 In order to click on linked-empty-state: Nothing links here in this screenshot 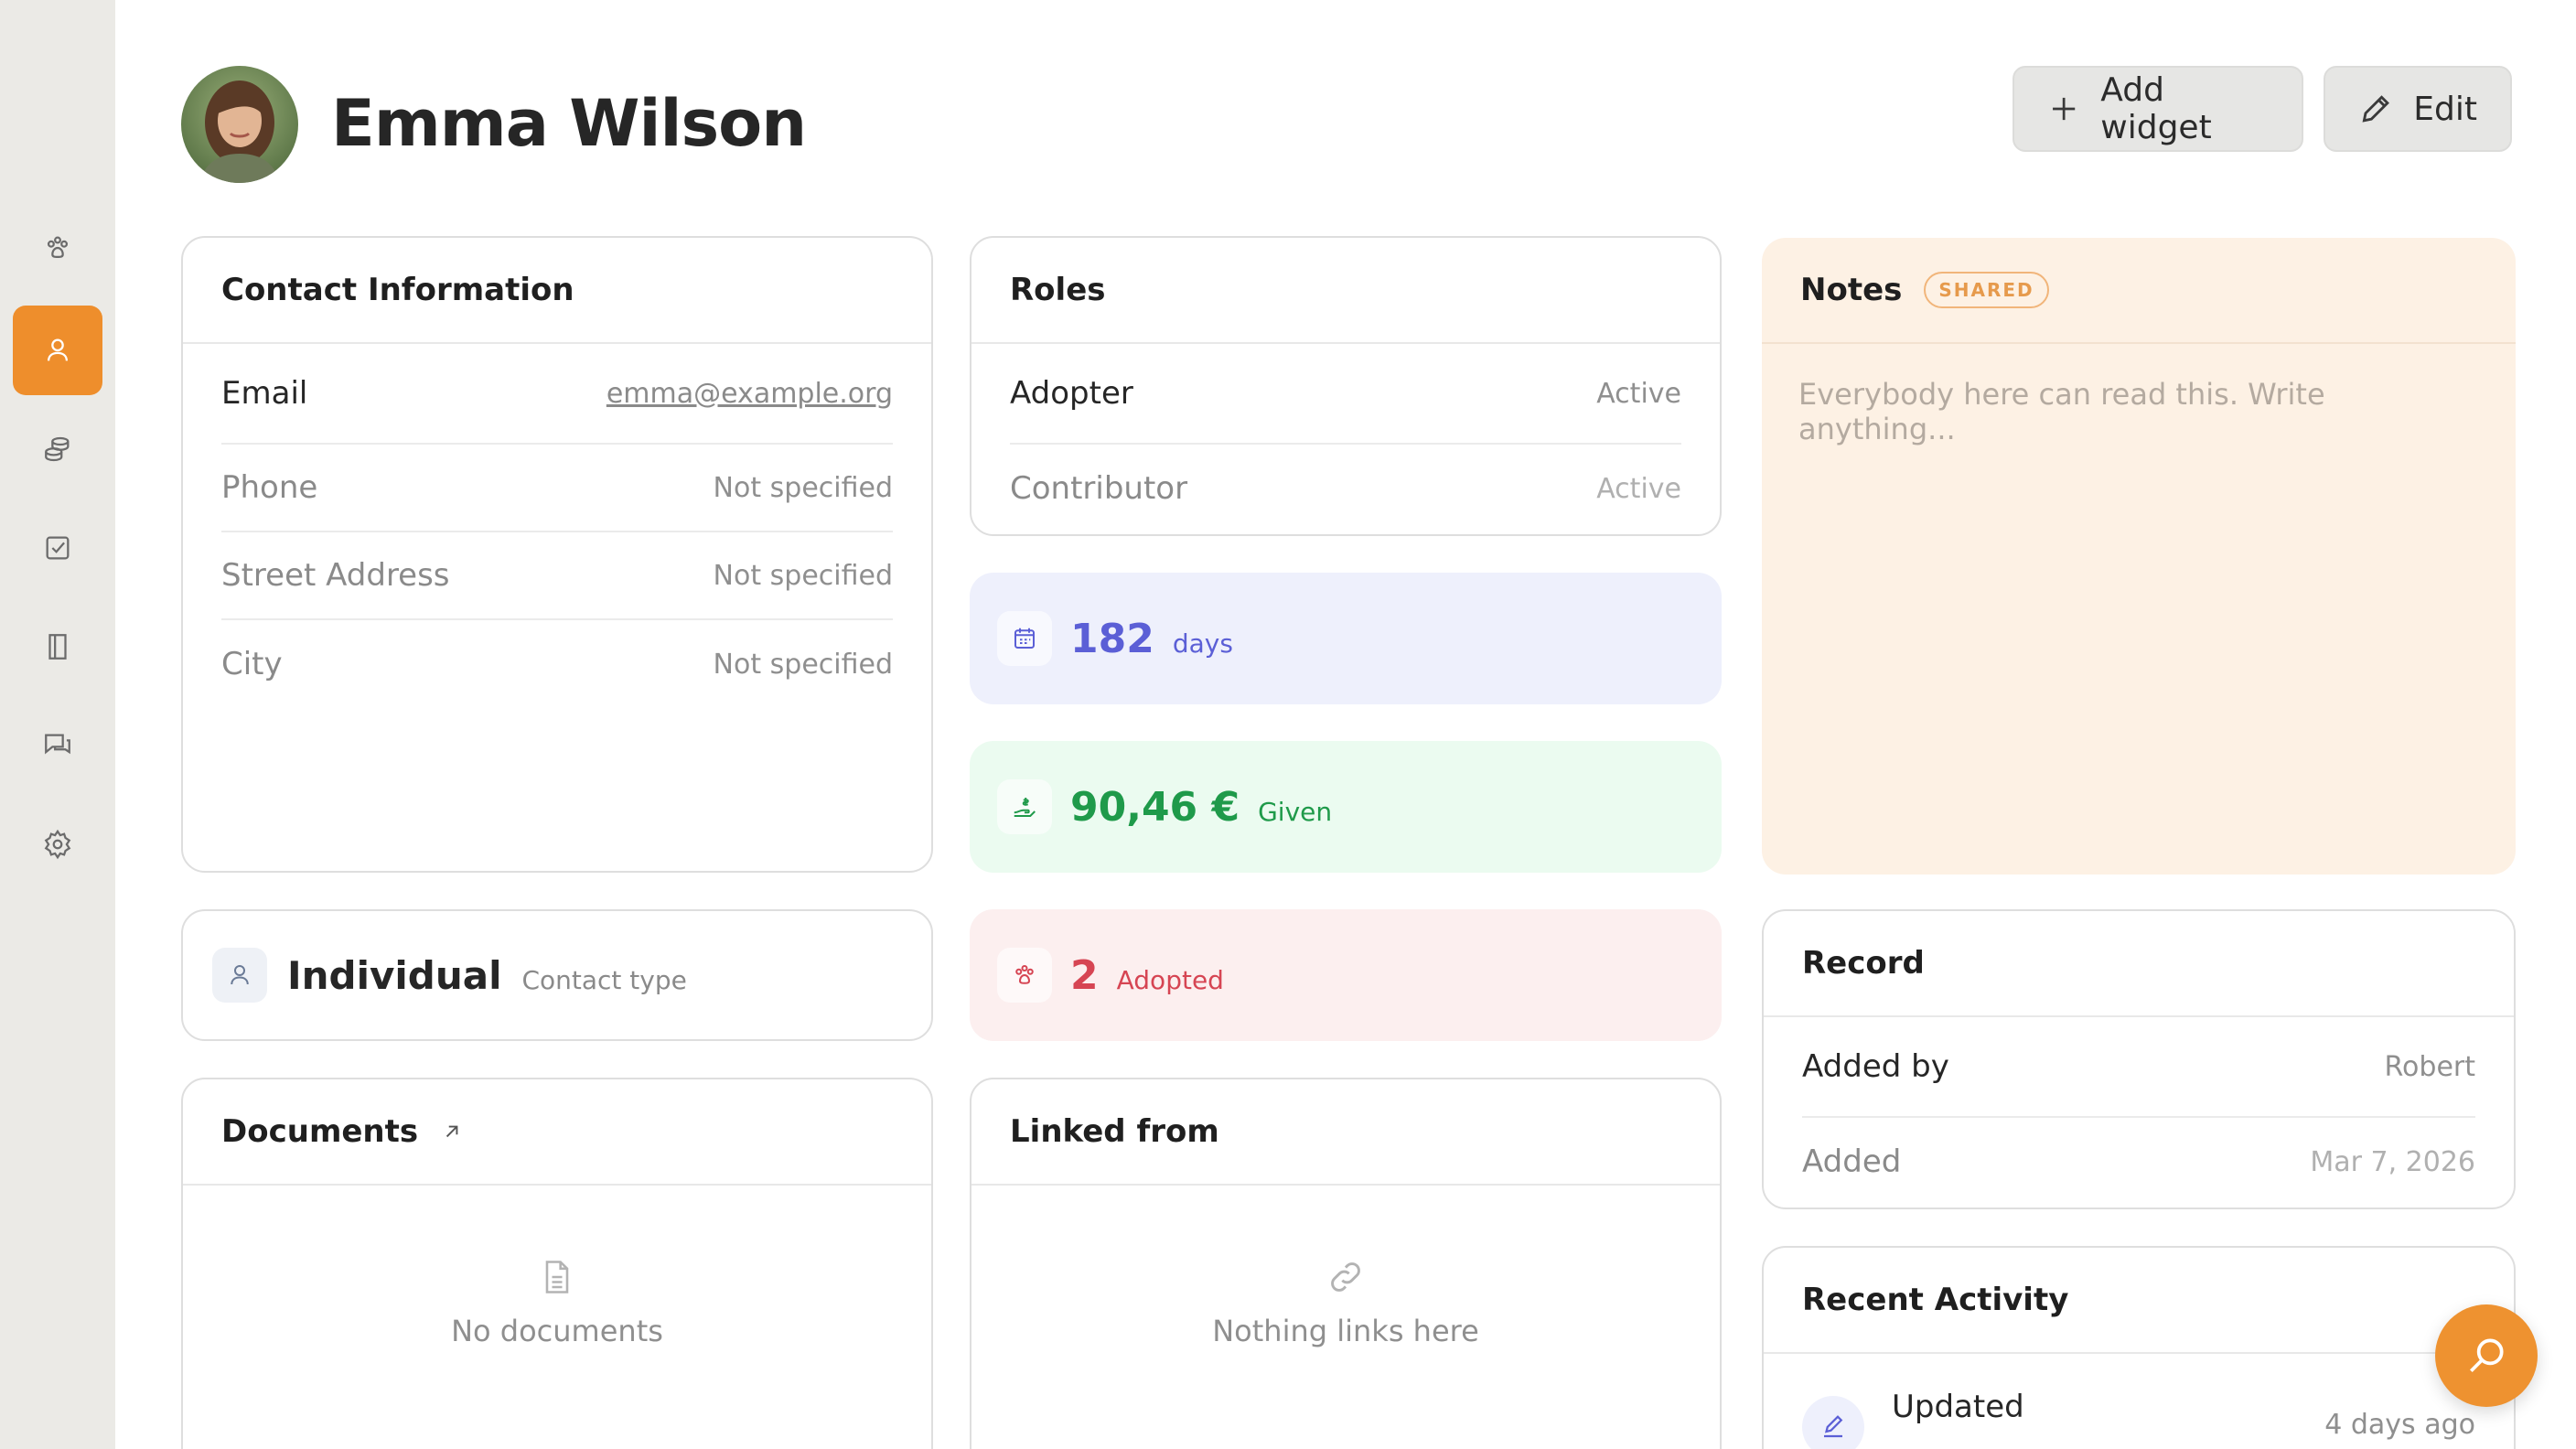, I will do `click(1345, 1267)`.